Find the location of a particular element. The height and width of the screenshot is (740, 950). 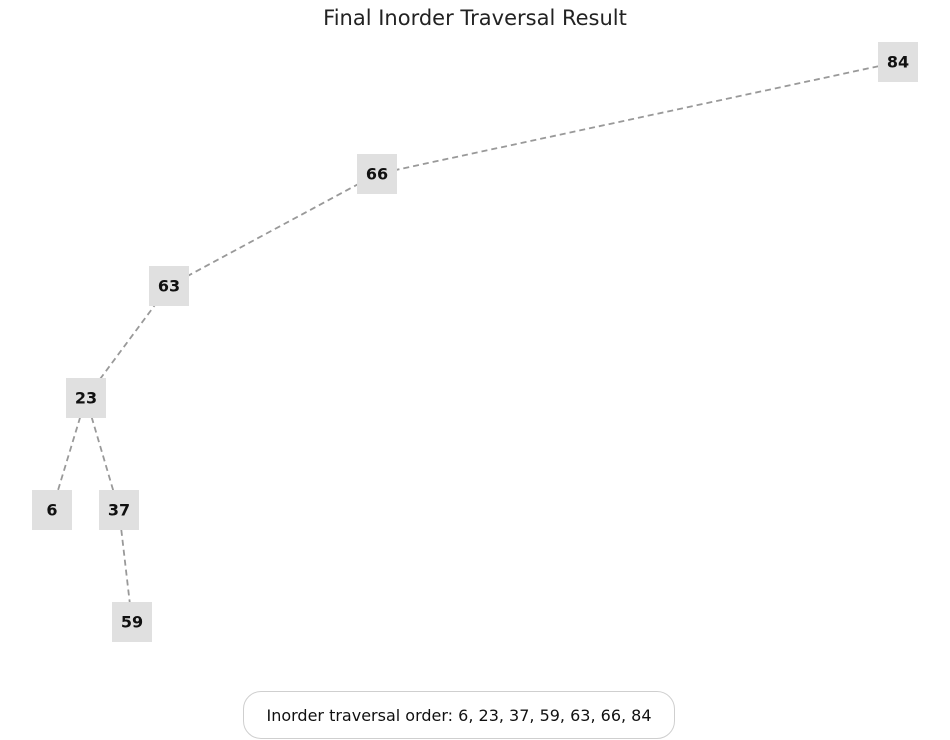

node-label: 84 is located at coordinates (898, 62).